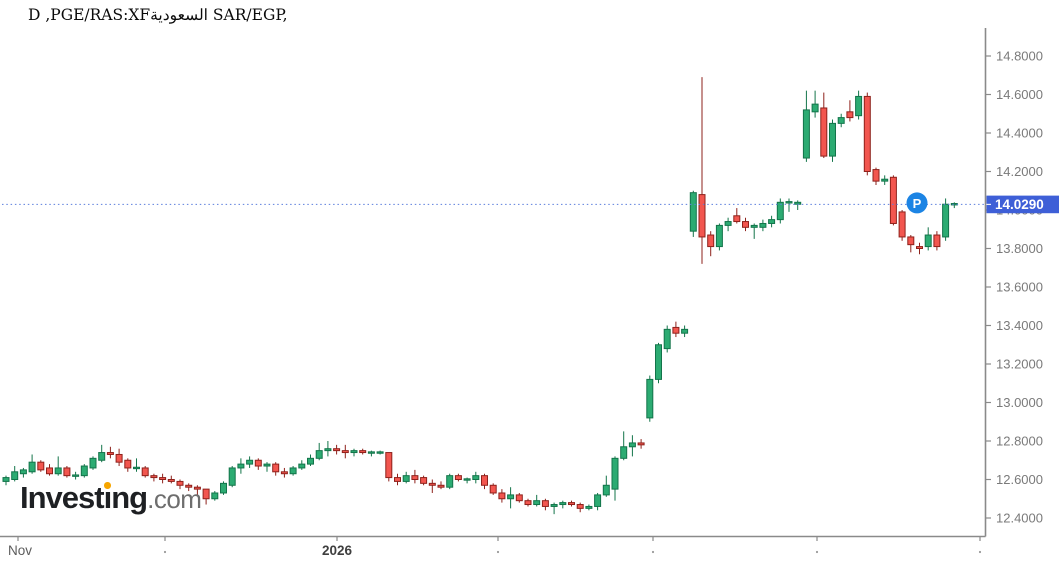 This screenshot has width=1059, height=566. What do you see at coordinates (917, 203) in the screenshot?
I see `position-marker: P` at bounding box center [917, 203].